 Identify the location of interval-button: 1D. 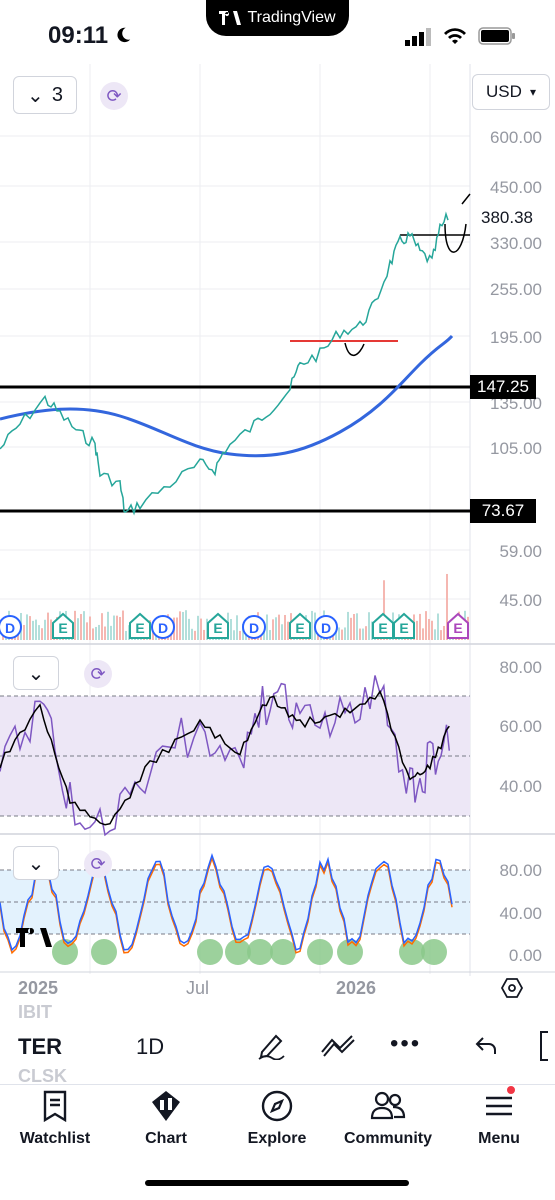
(150, 1046).